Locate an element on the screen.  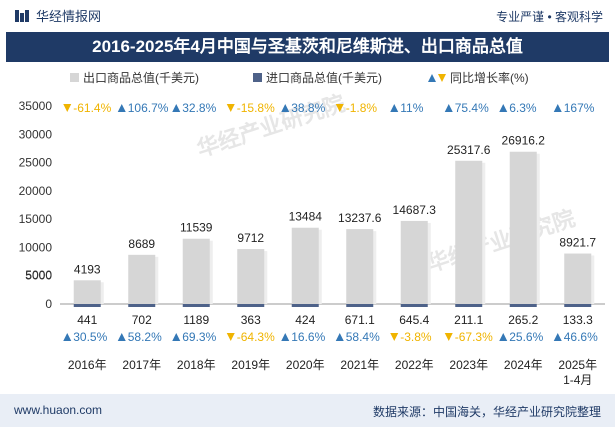
import-growth-label: 58.4% is located at coordinates (363, 337).